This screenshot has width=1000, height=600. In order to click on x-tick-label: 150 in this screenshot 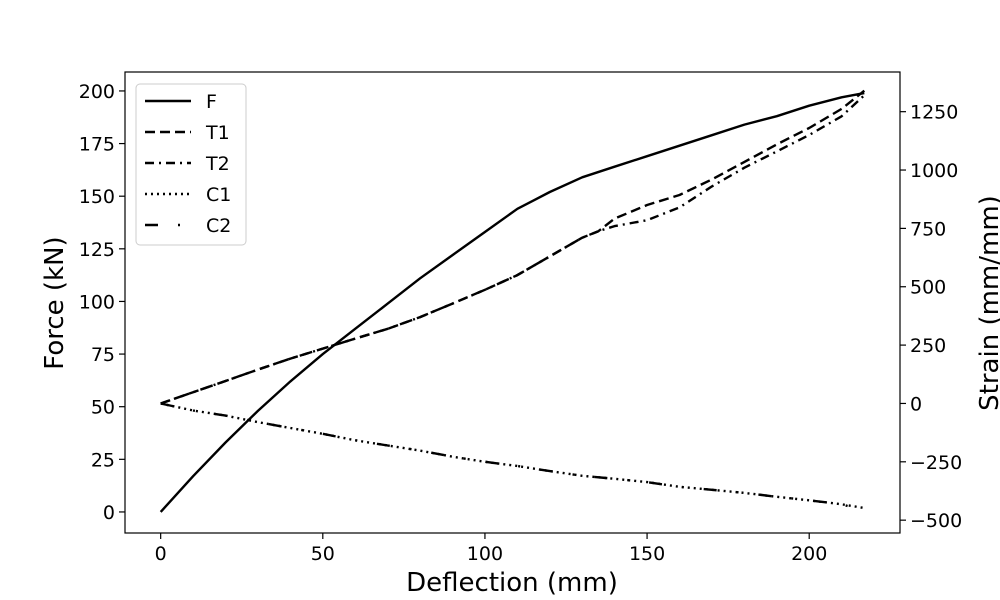, I will do `click(647, 554)`.